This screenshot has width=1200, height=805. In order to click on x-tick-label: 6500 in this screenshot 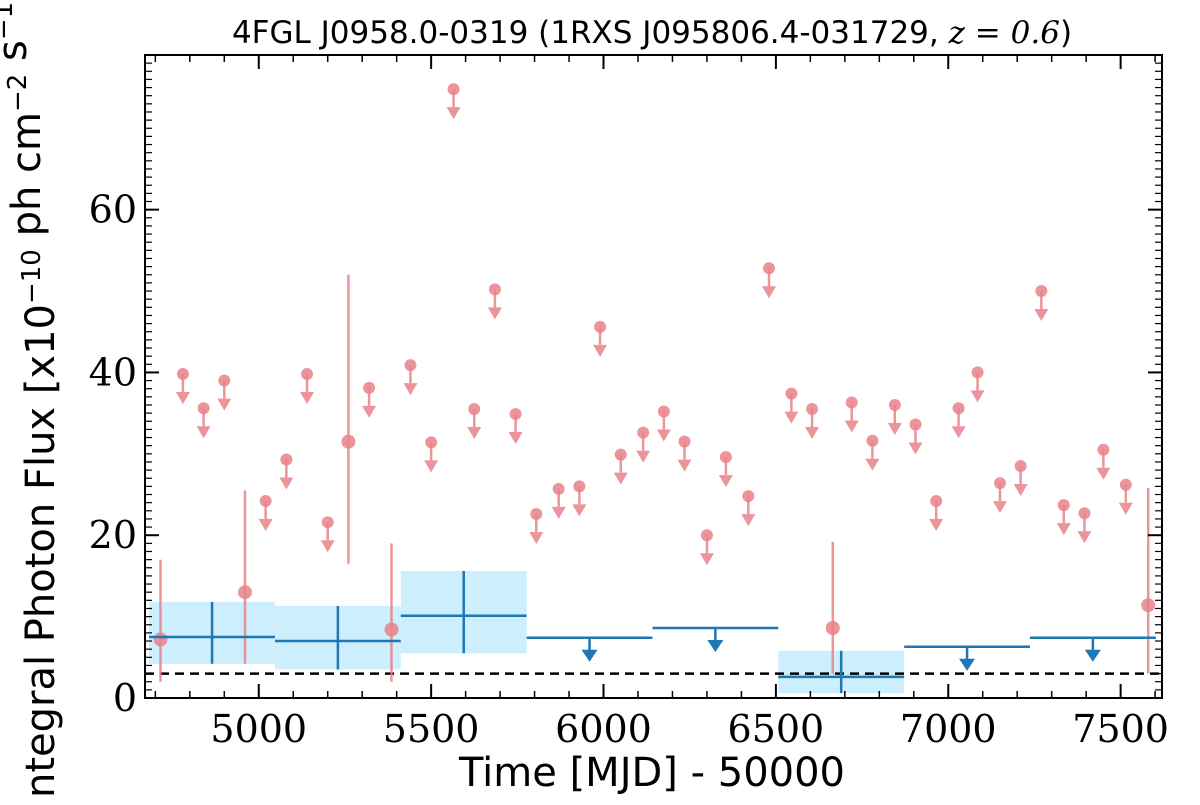, I will do `click(776, 729)`.